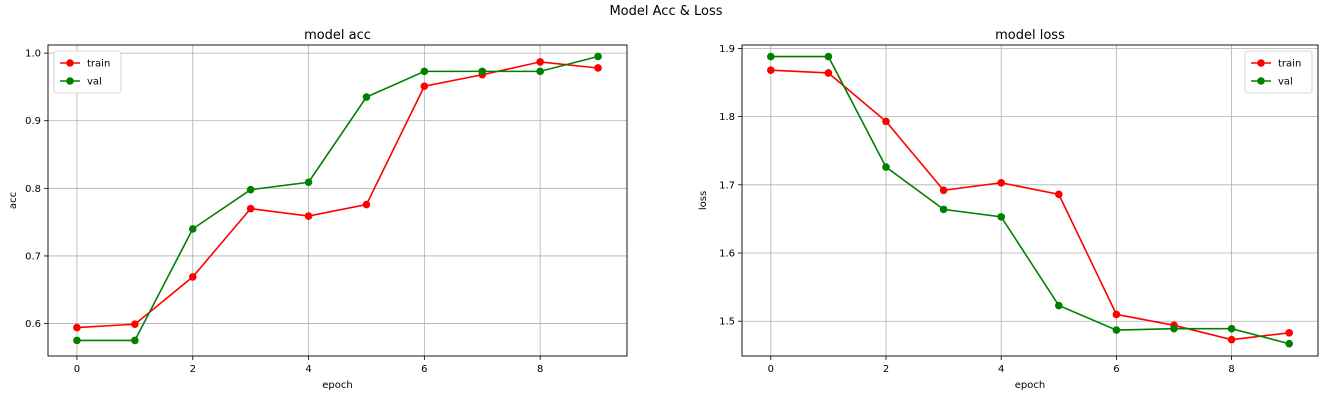 The height and width of the screenshot is (400, 1332). Describe the element at coordinates (33, 121) in the screenshot. I see `y-tick-label: 0.9` at that location.